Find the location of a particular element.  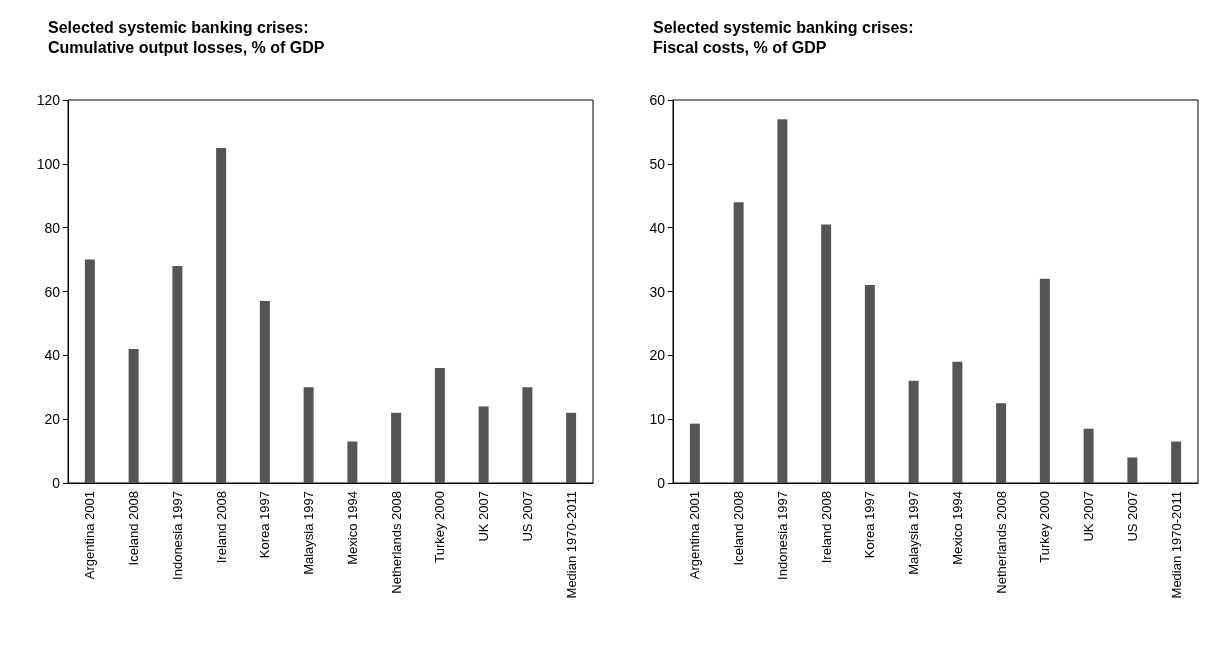

y-tick-label: 10 is located at coordinates (657, 419).